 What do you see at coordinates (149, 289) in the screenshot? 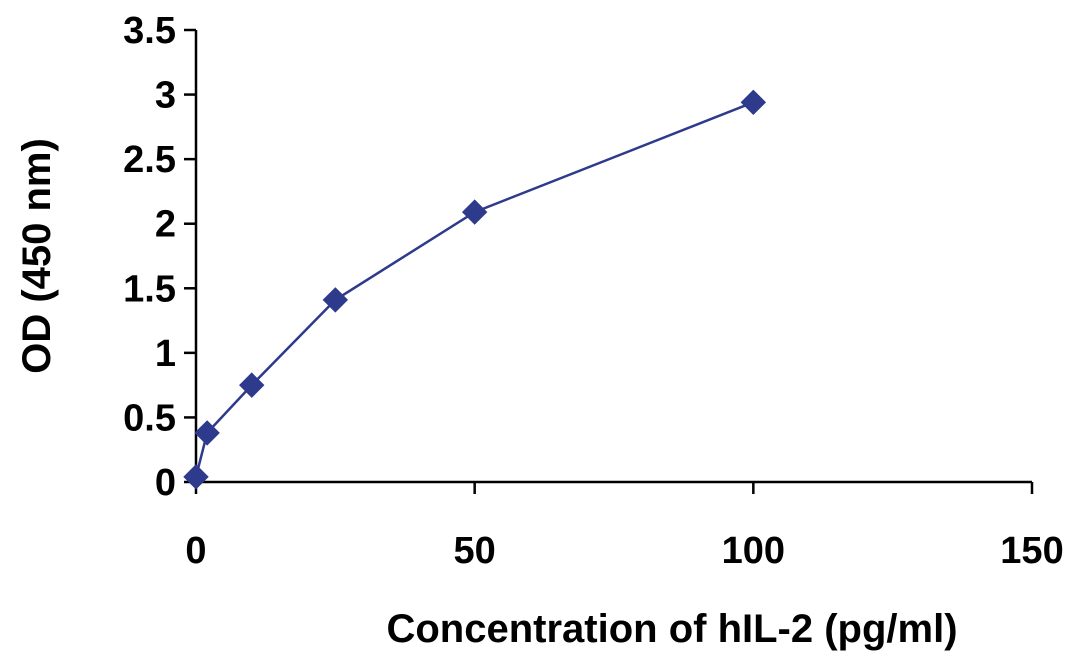
I see `y-tick-label: 1.5` at bounding box center [149, 289].